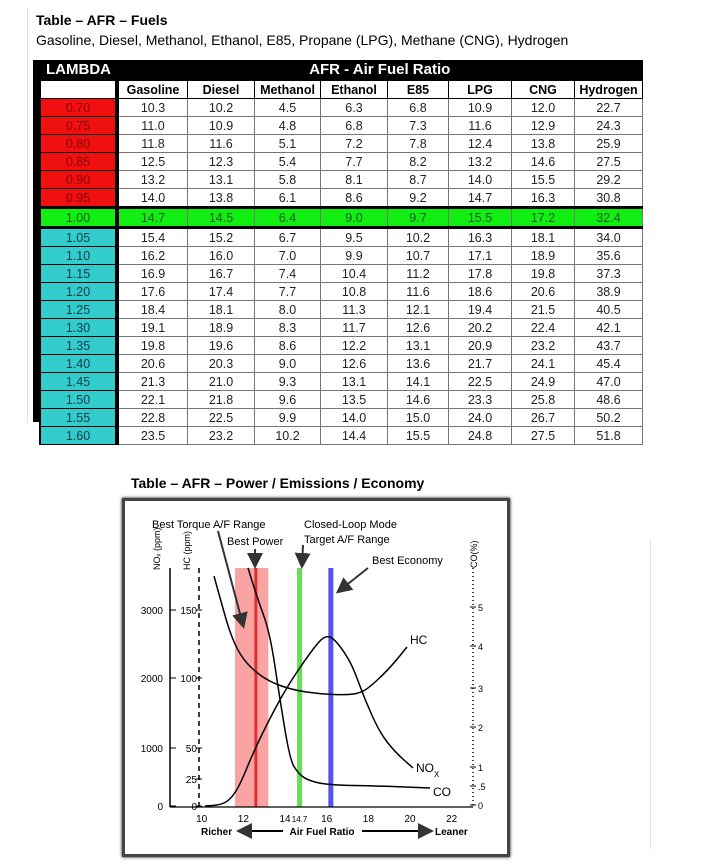 This screenshot has height=864, width=701. Describe the element at coordinates (480, 237) in the screenshot. I see `afr-cell-lpg: 16.3` at that location.